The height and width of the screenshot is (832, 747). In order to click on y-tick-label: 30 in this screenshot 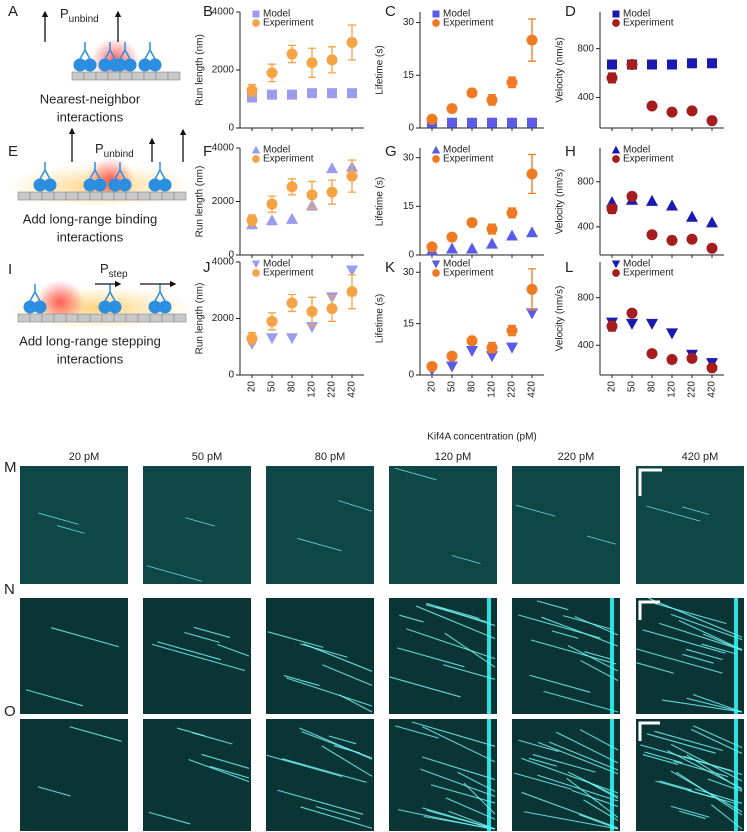, I will do `click(409, 157)`.